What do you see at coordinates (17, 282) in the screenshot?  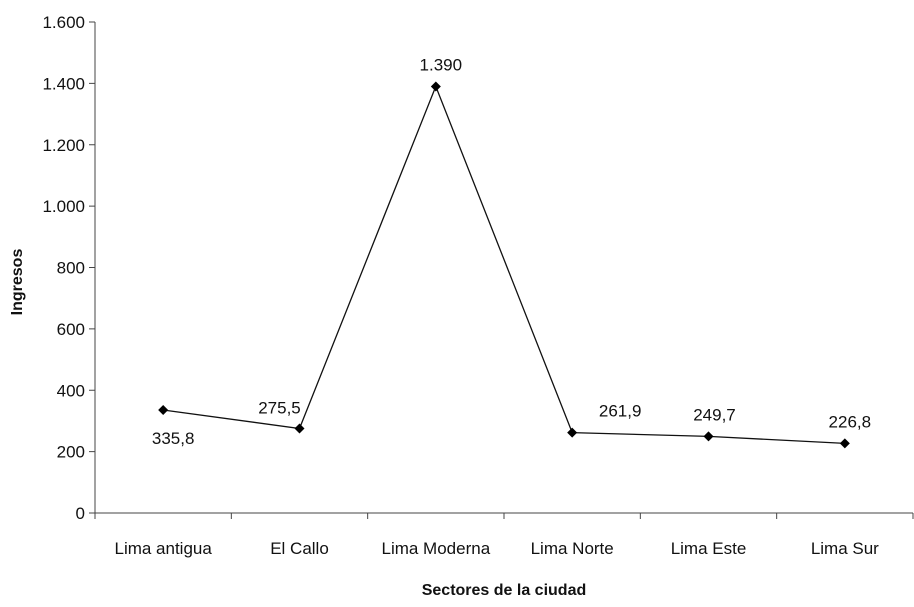 I see `y-axis-title: Ingresos` at bounding box center [17, 282].